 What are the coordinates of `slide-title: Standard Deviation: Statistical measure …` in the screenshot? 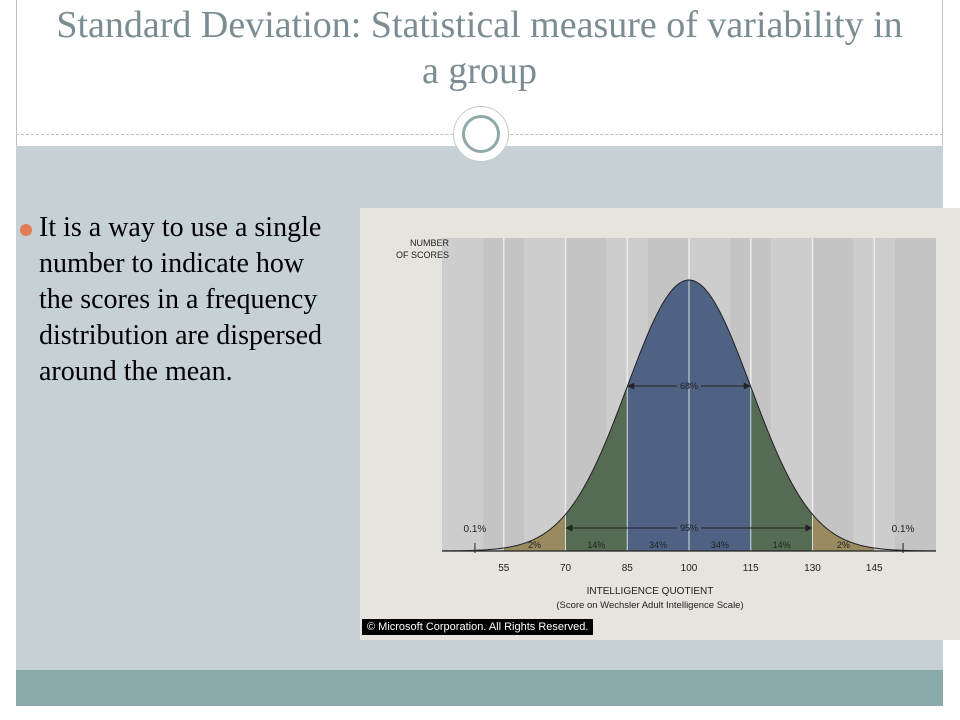 It's located at (479, 48).